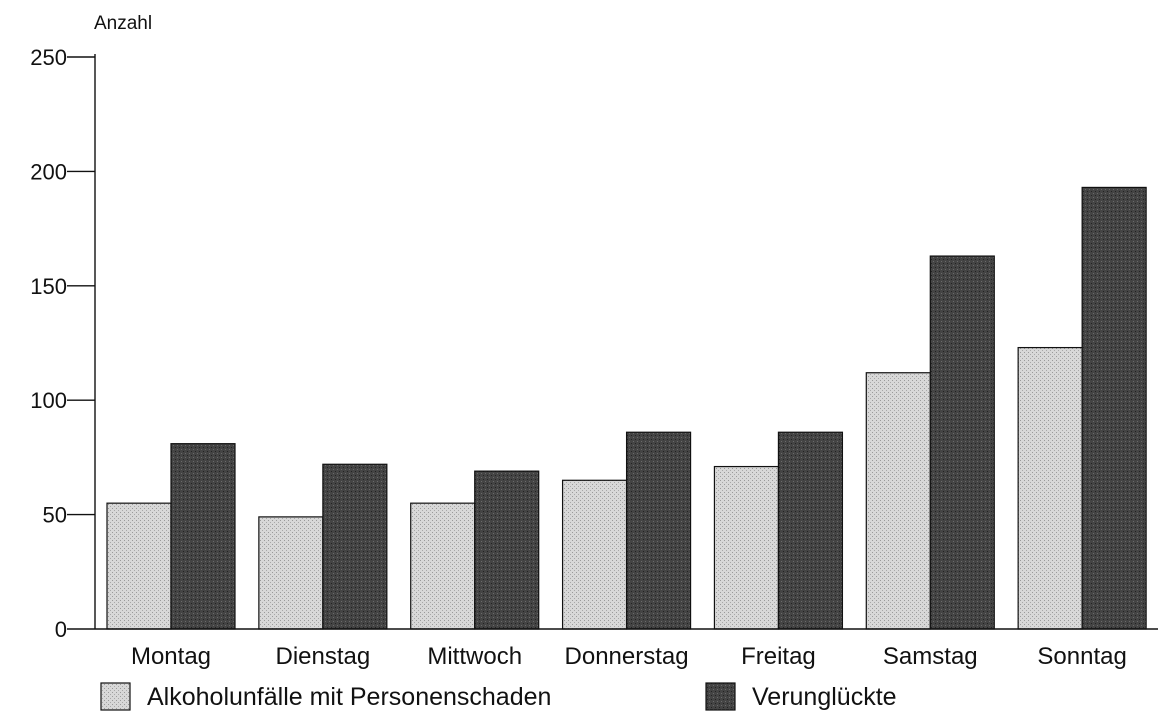  Describe the element at coordinates (627, 656) in the screenshot. I see `x-tick-label: Donnerstag` at that location.